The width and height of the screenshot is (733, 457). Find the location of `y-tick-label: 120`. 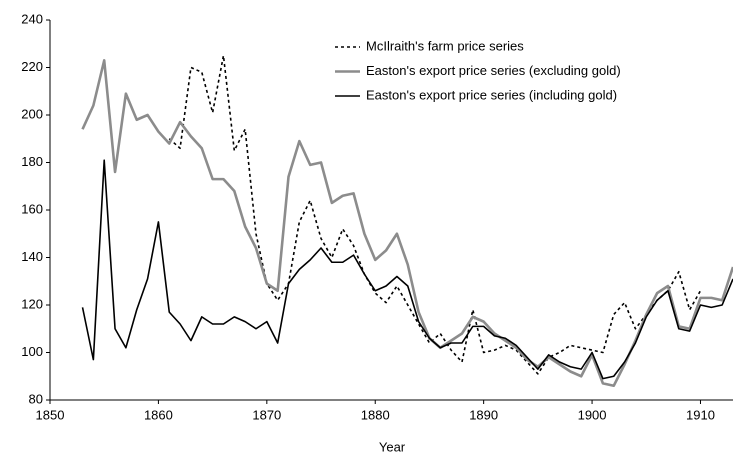

y-tick-label: 120 is located at coordinates (32, 303).